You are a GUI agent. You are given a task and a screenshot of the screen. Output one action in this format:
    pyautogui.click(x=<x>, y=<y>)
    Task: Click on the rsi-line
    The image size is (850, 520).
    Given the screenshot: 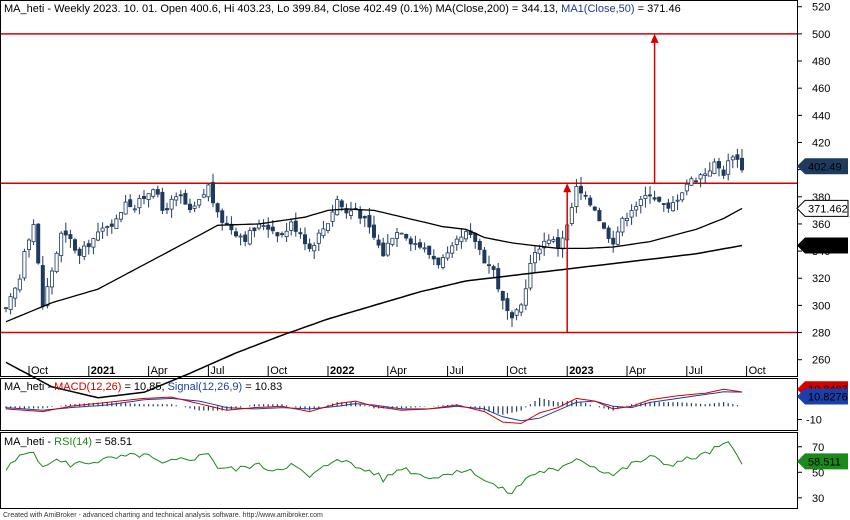 What is the action you would take?
    pyautogui.click(x=374, y=468)
    